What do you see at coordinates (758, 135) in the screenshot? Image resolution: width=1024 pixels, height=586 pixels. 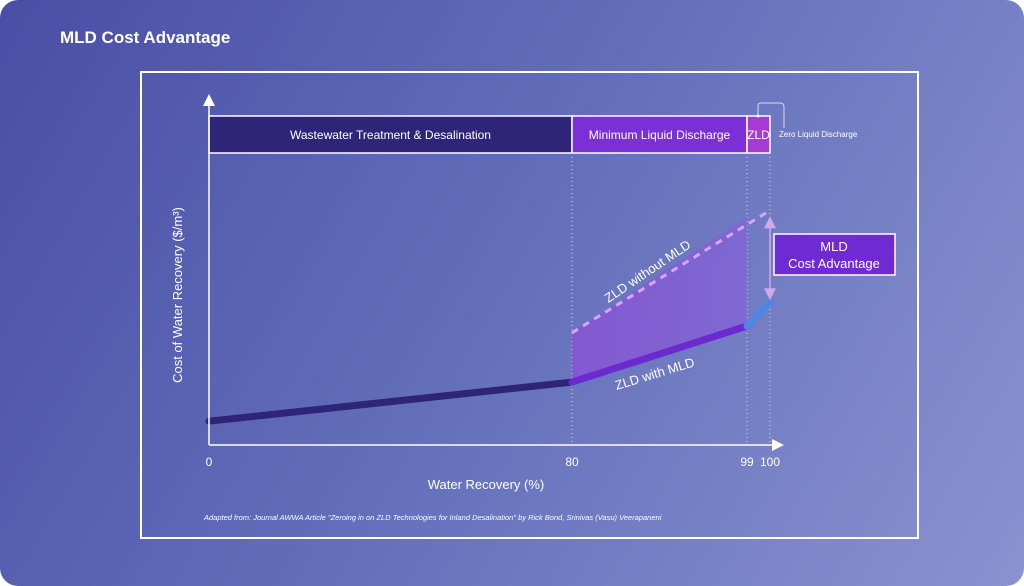 I see `region-label: ZLD` at bounding box center [758, 135].